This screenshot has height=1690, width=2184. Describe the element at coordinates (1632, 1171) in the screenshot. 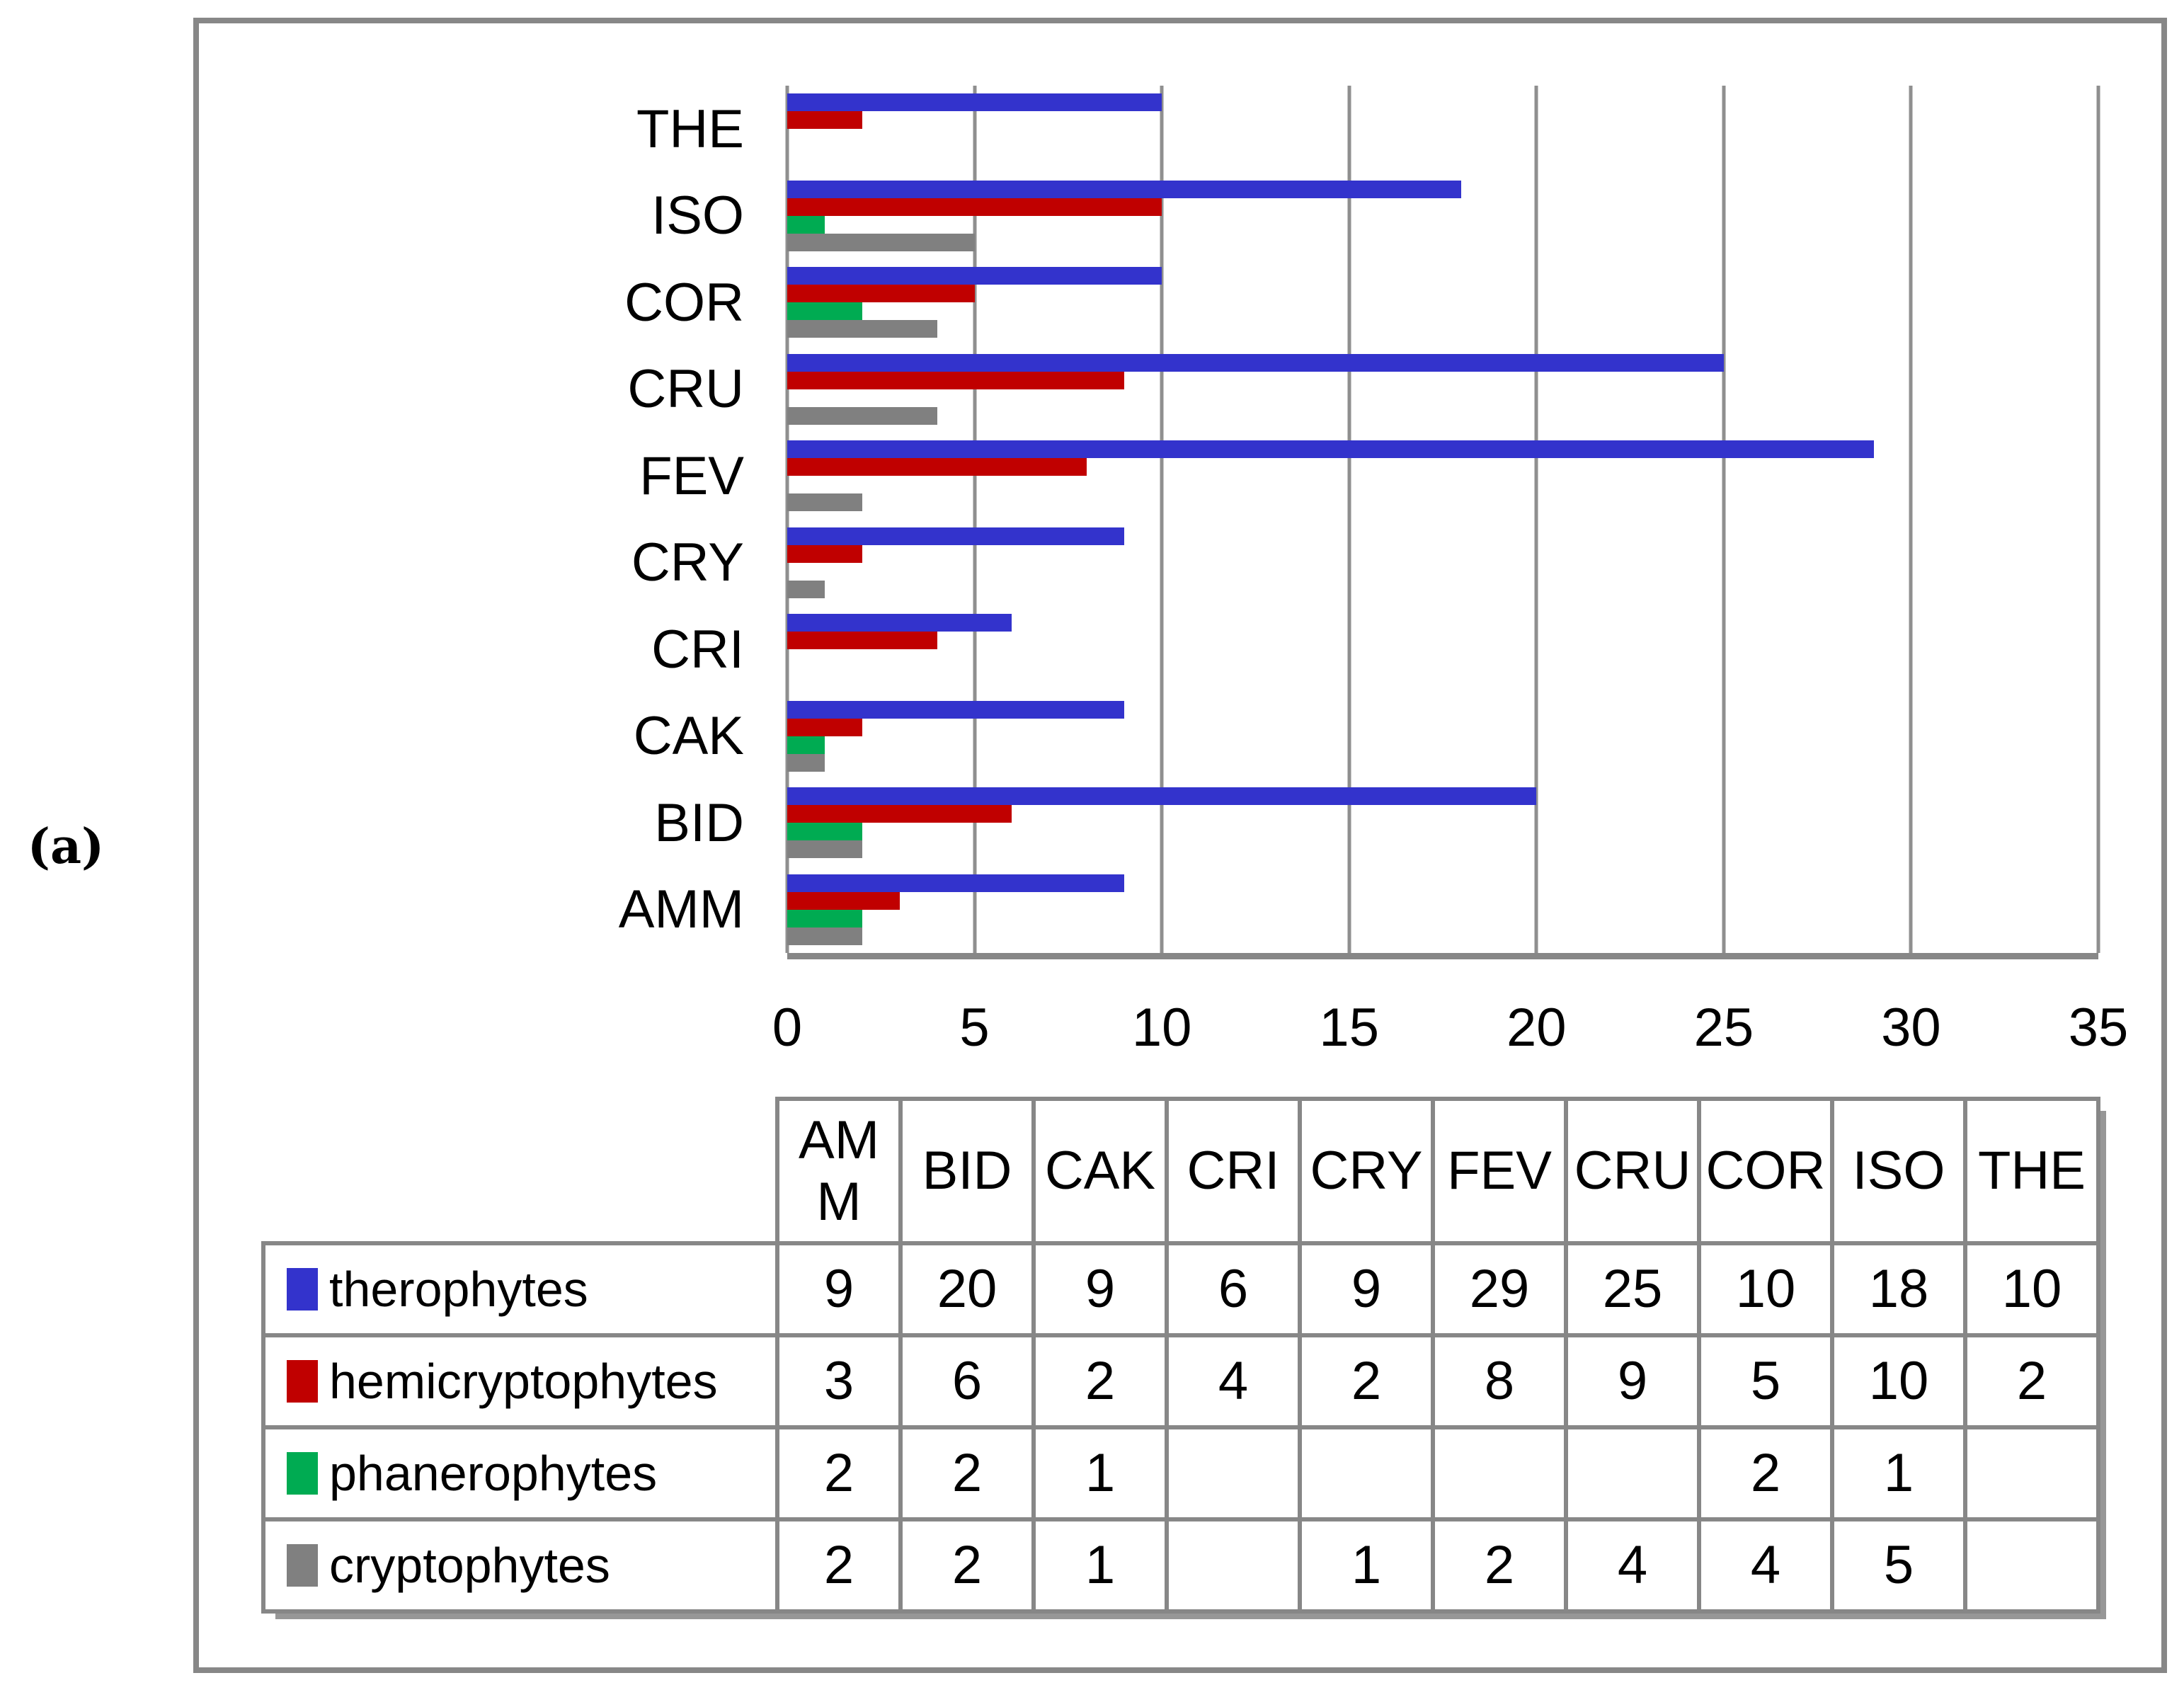

I see `table-header-cell: CRU` at that location.